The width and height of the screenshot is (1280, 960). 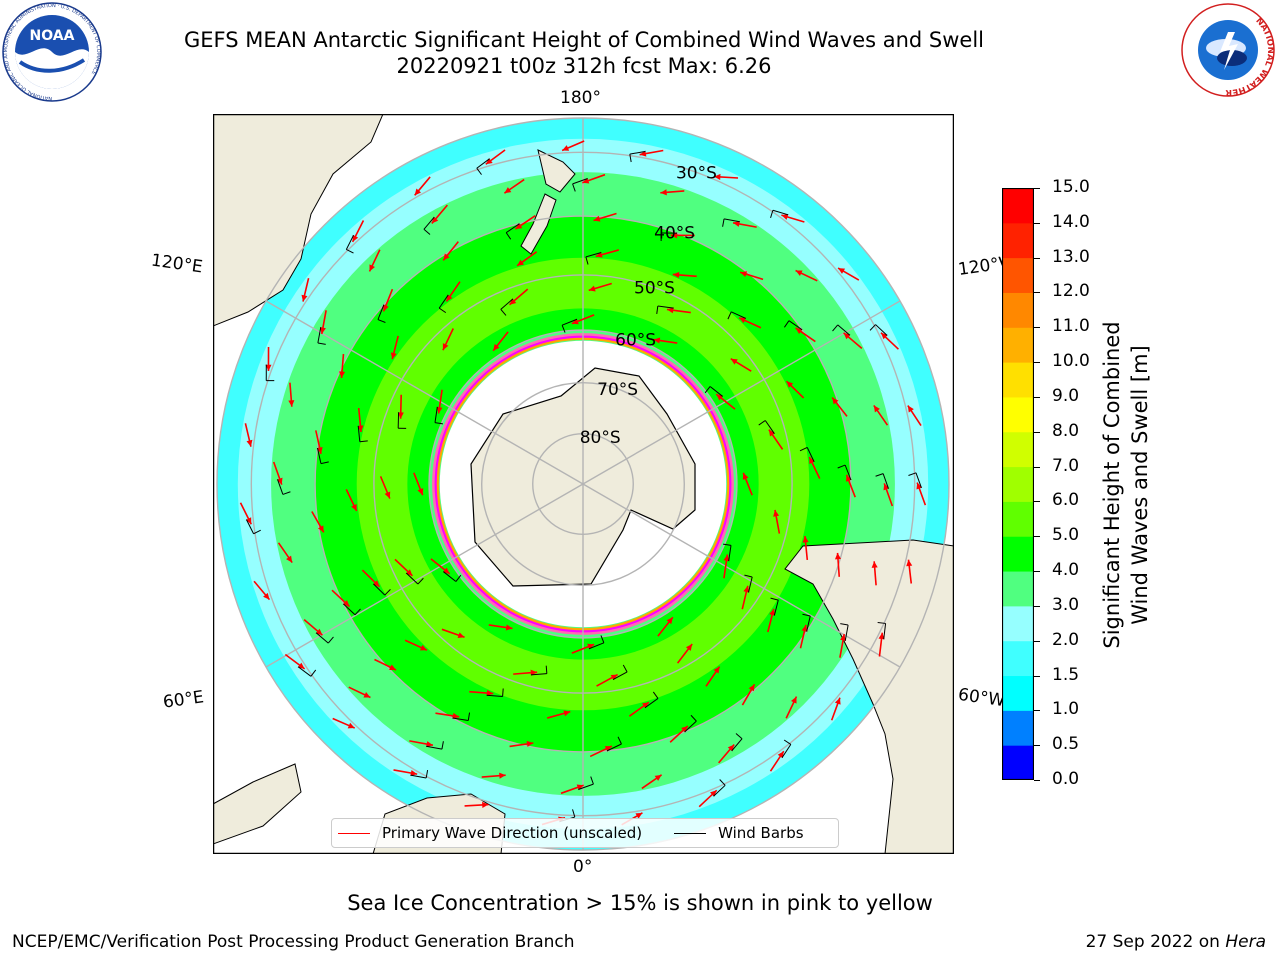 What do you see at coordinates (761, 833) in the screenshot?
I see `wind-barb-legend-label: Wind Barbs` at bounding box center [761, 833].